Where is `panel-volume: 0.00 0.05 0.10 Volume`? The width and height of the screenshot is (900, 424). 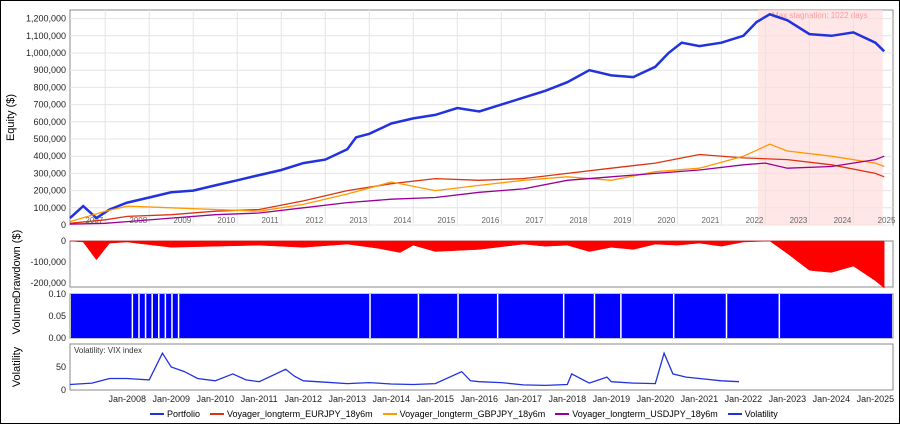 panel-volume: 0.00 0.05 0.10 Volume is located at coordinates (452, 316).